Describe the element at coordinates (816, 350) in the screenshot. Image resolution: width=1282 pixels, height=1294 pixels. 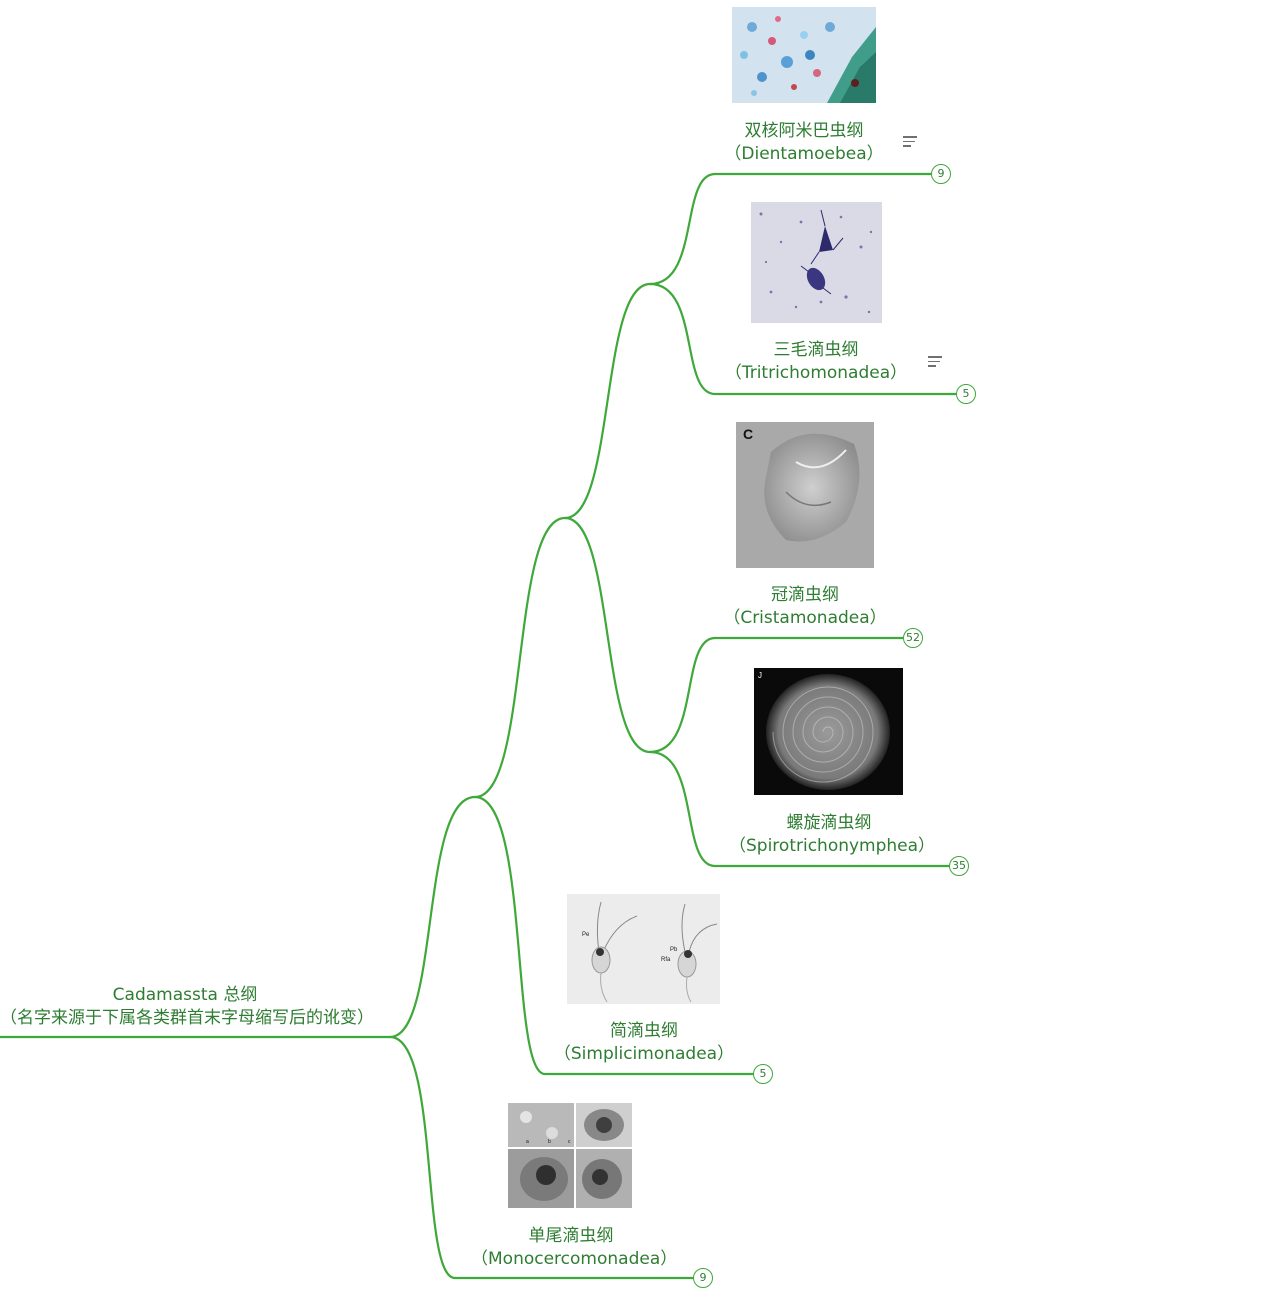
I see `node-cn-name: 三毛滴虫纲` at that location.